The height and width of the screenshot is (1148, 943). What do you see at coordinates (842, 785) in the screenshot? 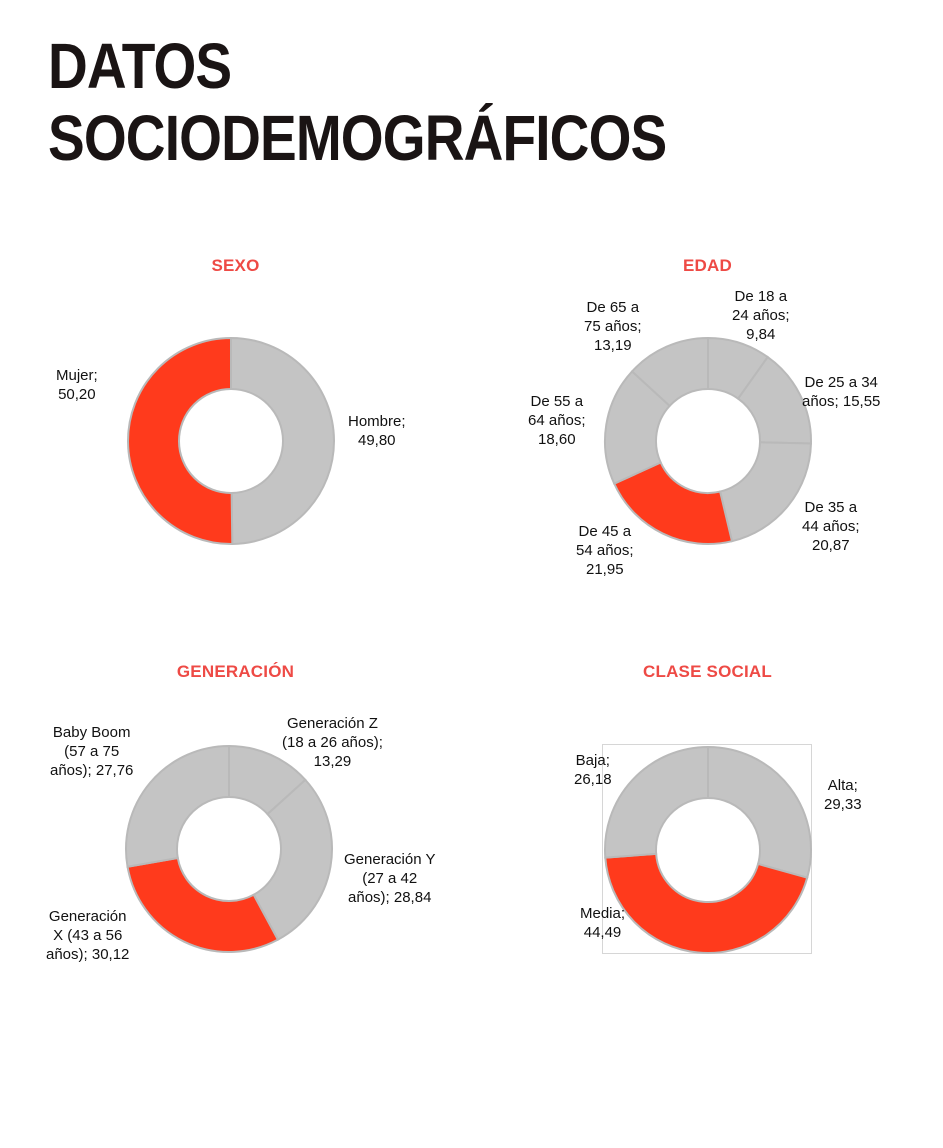
I see `label-line: Alta;` at bounding box center [842, 785].